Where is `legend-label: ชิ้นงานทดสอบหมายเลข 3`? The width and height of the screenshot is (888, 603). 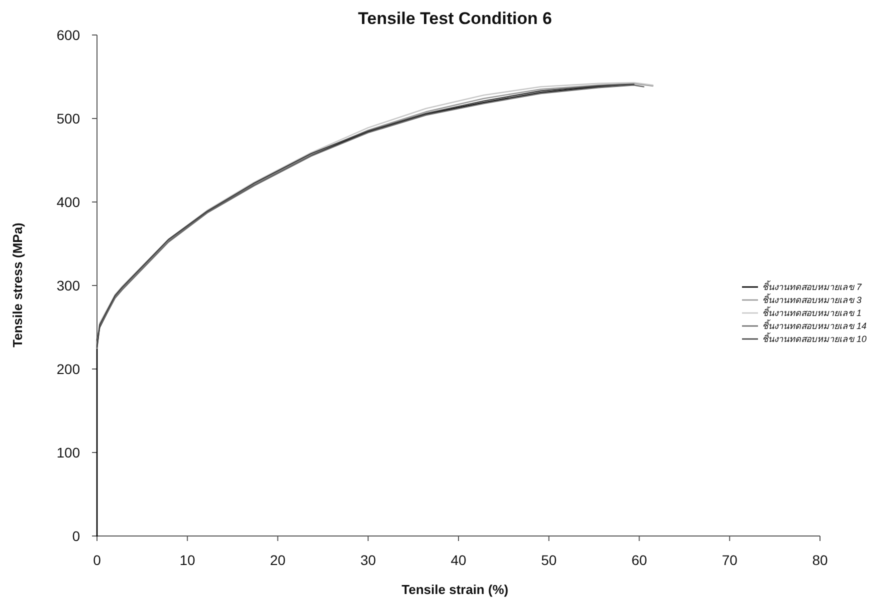
legend-label: ชิ้นงานทดสอบหมายเลข 3 is located at coordinates (812, 299).